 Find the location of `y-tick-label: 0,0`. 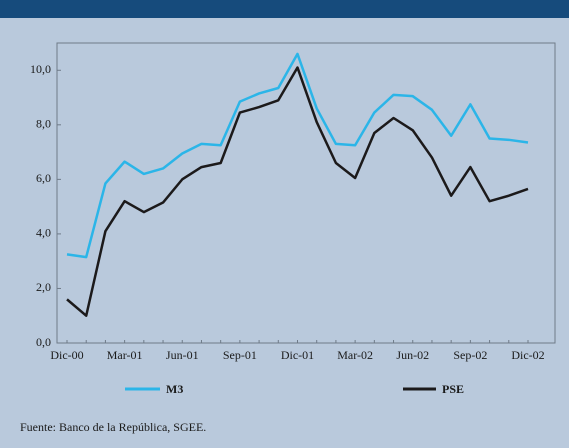

y-tick-label: 0,0 is located at coordinates (43, 342).